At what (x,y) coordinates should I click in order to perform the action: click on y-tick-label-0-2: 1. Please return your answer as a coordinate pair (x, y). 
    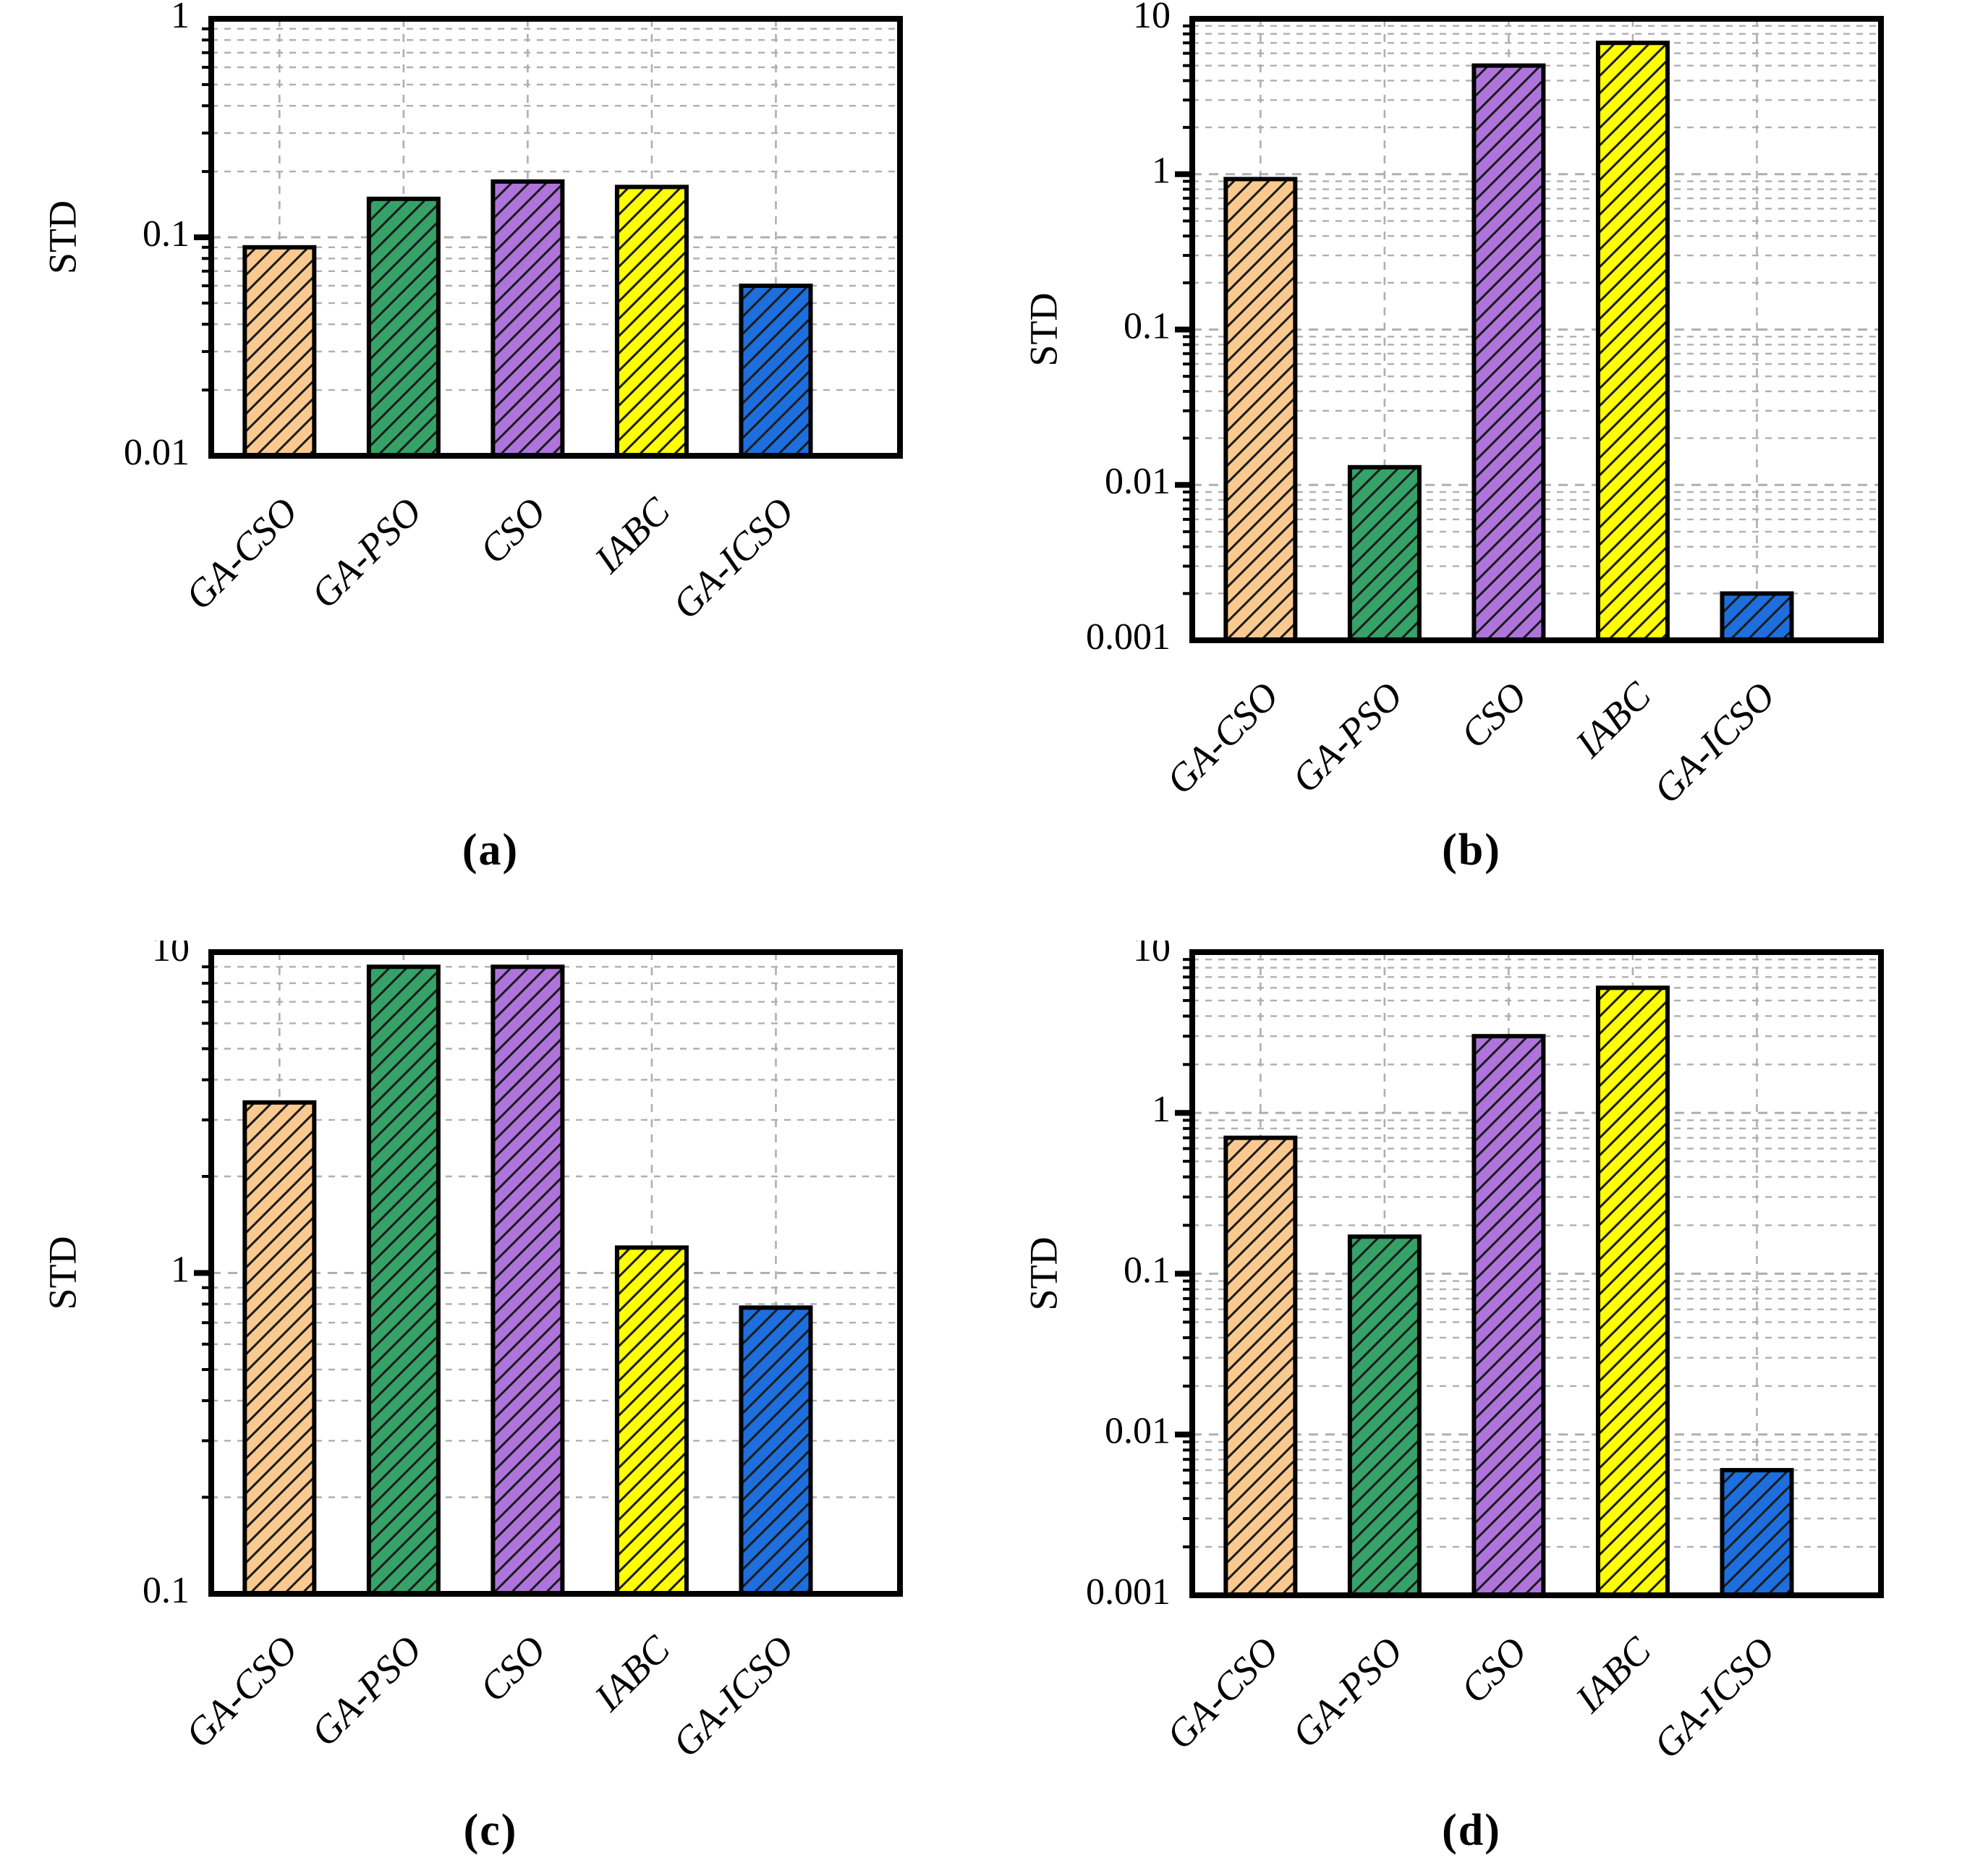
    Looking at the image, I should click on (180, 18).